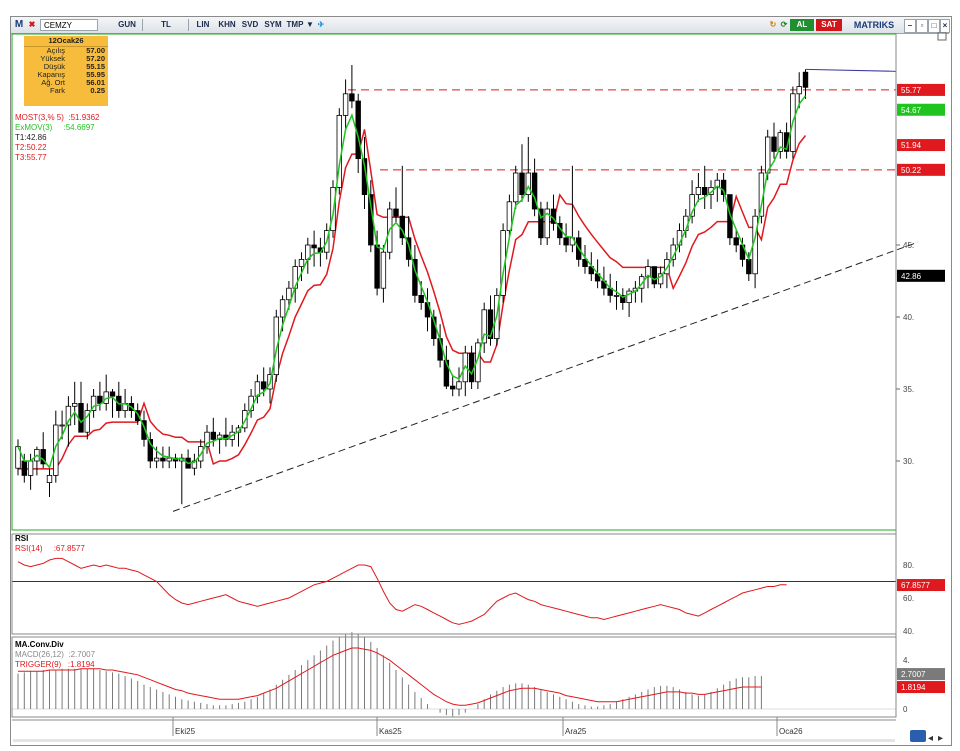 The height and width of the screenshot is (751, 960). I want to click on most-label: MOST(3,% 5), so click(39, 117).